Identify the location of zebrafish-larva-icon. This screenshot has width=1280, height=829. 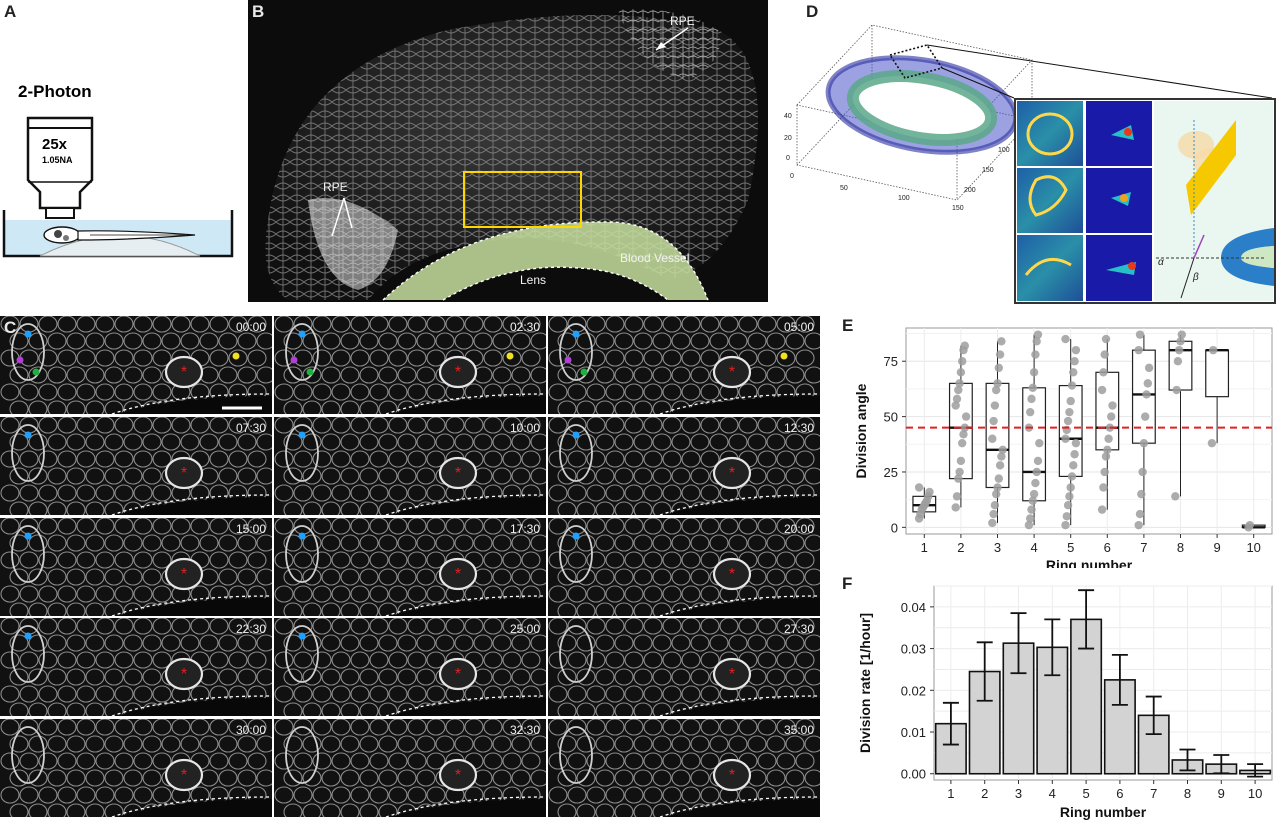
(119, 235).